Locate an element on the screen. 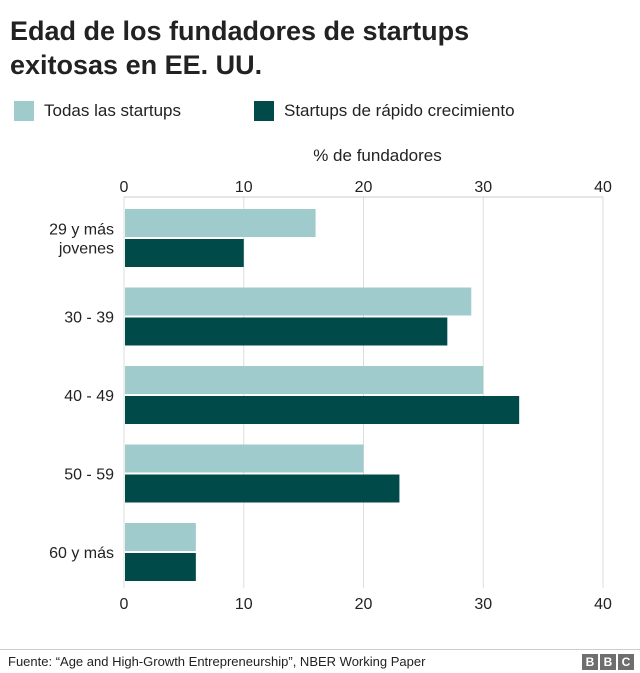  chart-title-line-2: exitosas en EE. UU. is located at coordinates (136, 65).